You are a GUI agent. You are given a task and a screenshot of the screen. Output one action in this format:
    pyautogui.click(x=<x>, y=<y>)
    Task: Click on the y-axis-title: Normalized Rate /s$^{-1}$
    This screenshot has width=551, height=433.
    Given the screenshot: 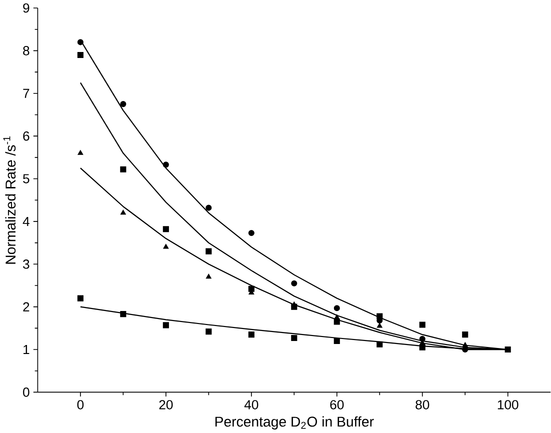 What is the action you would take?
    pyautogui.click(x=9, y=200)
    